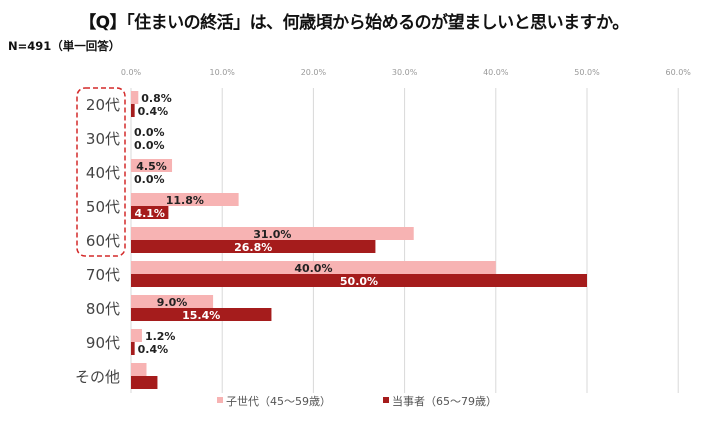 This screenshot has width=708, height=446. I want to click on data-label: 26.8%, so click(253, 247).